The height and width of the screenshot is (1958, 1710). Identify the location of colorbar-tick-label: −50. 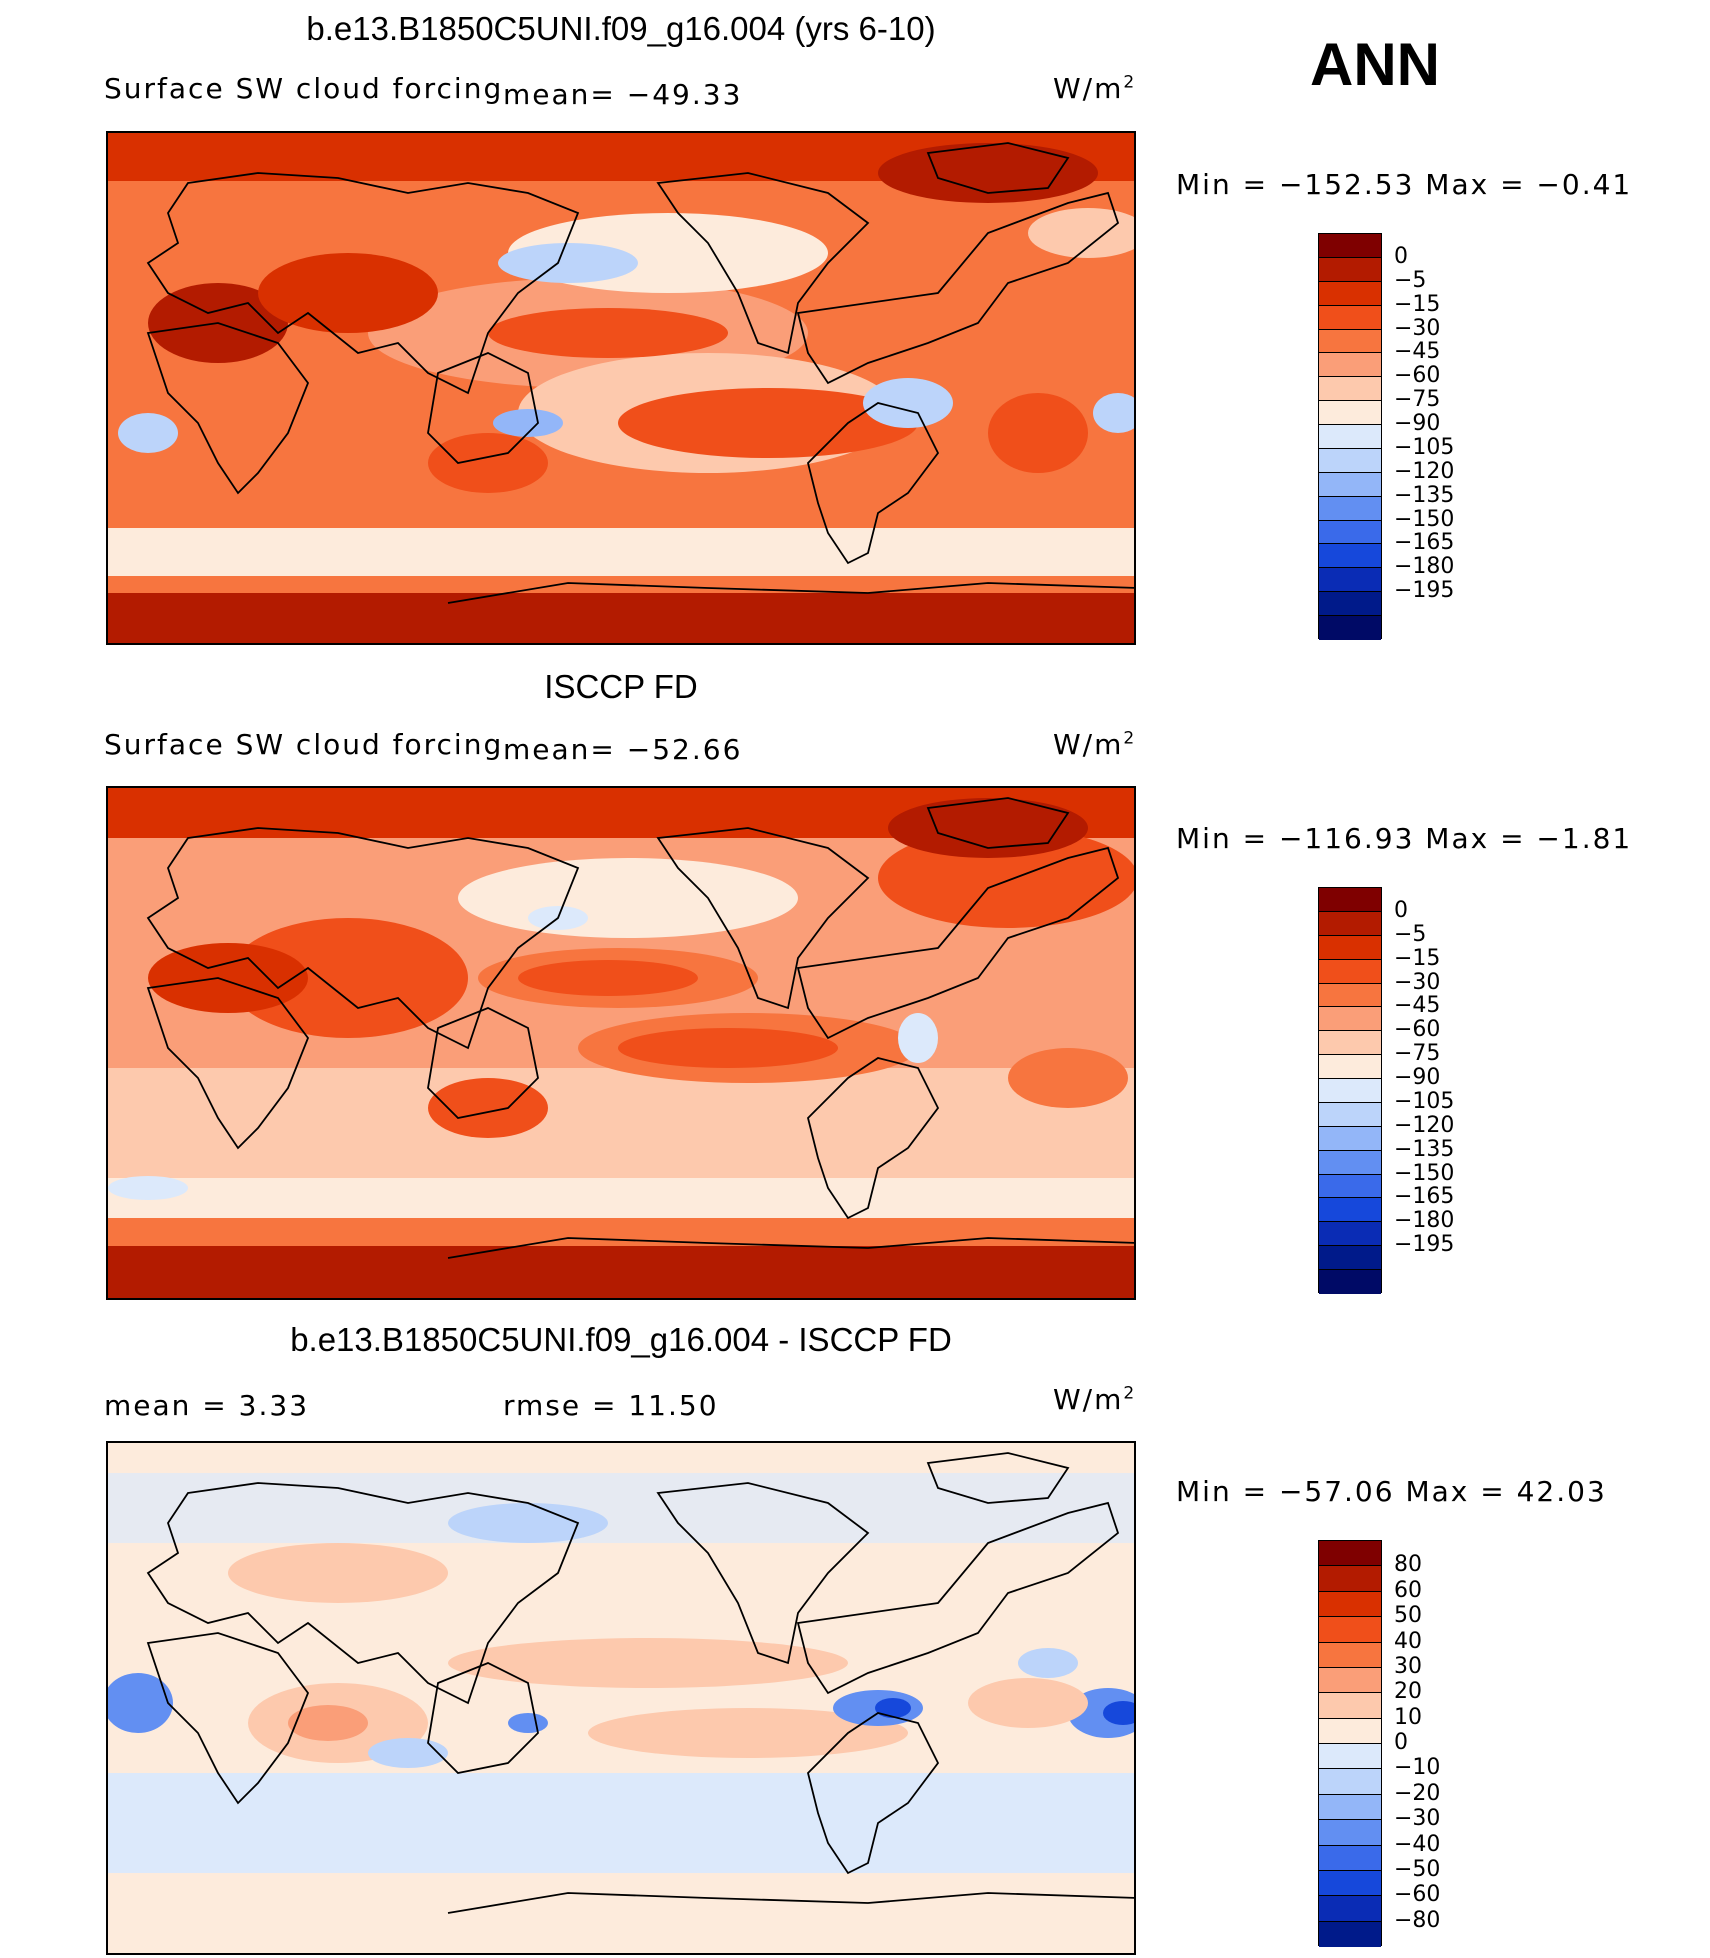
(1417, 1869).